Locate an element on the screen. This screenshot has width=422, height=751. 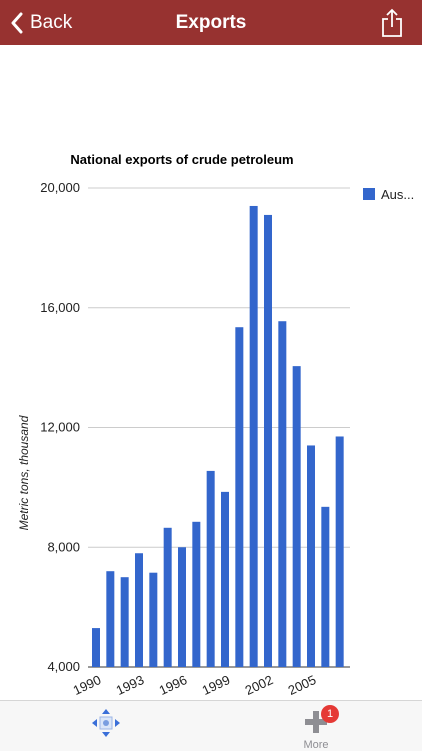
y-tick-label: 12,000 is located at coordinates (60, 427).